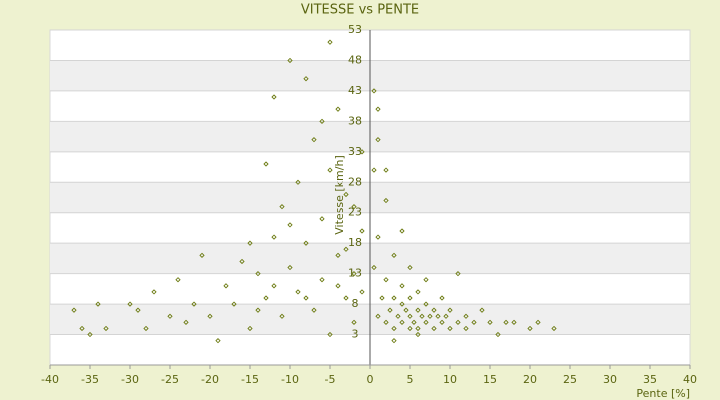 This screenshot has height=400, width=720. What do you see at coordinates (290, 379) in the screenshot?
I see `x-tick-label: -10` at bounding box center [290, 379].